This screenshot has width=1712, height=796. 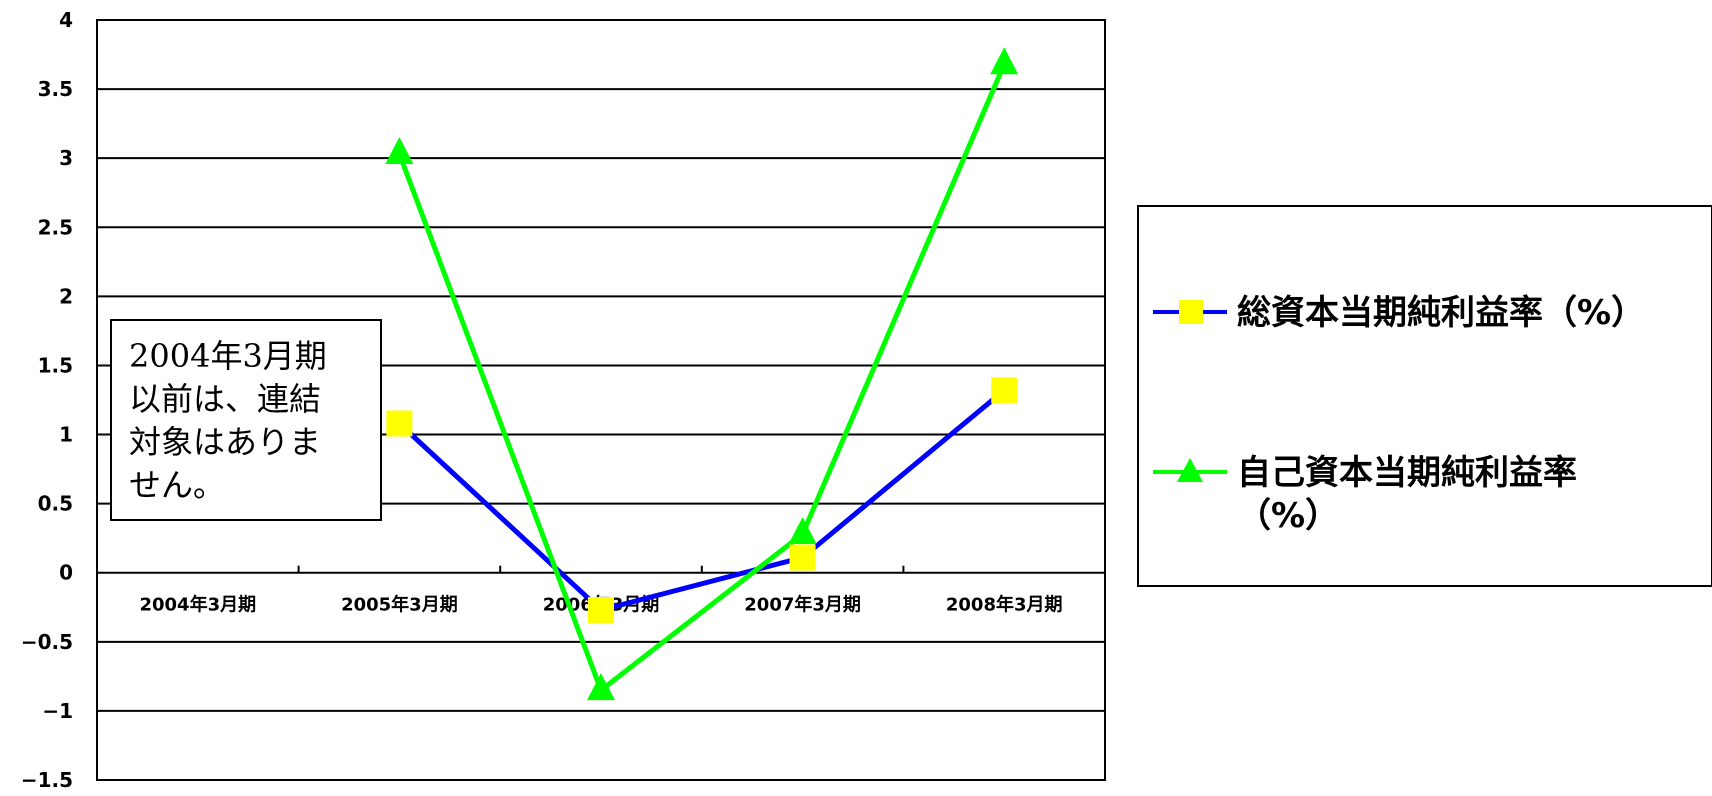 I want to click on annotation-line-4: せん。, so click(x=177, y=485).